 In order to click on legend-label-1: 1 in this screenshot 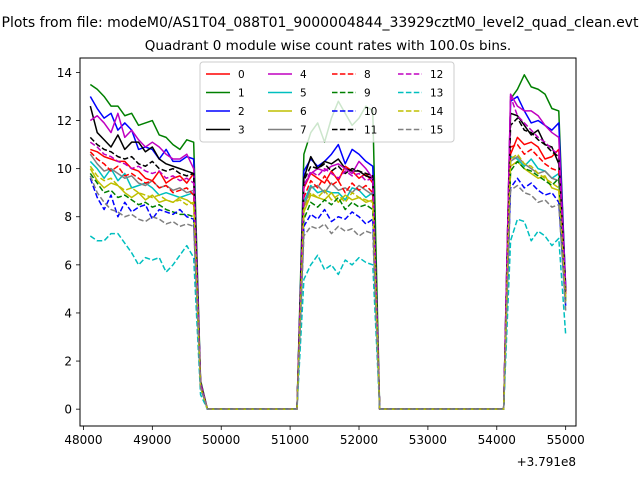, I will do `click(241, 94)`.